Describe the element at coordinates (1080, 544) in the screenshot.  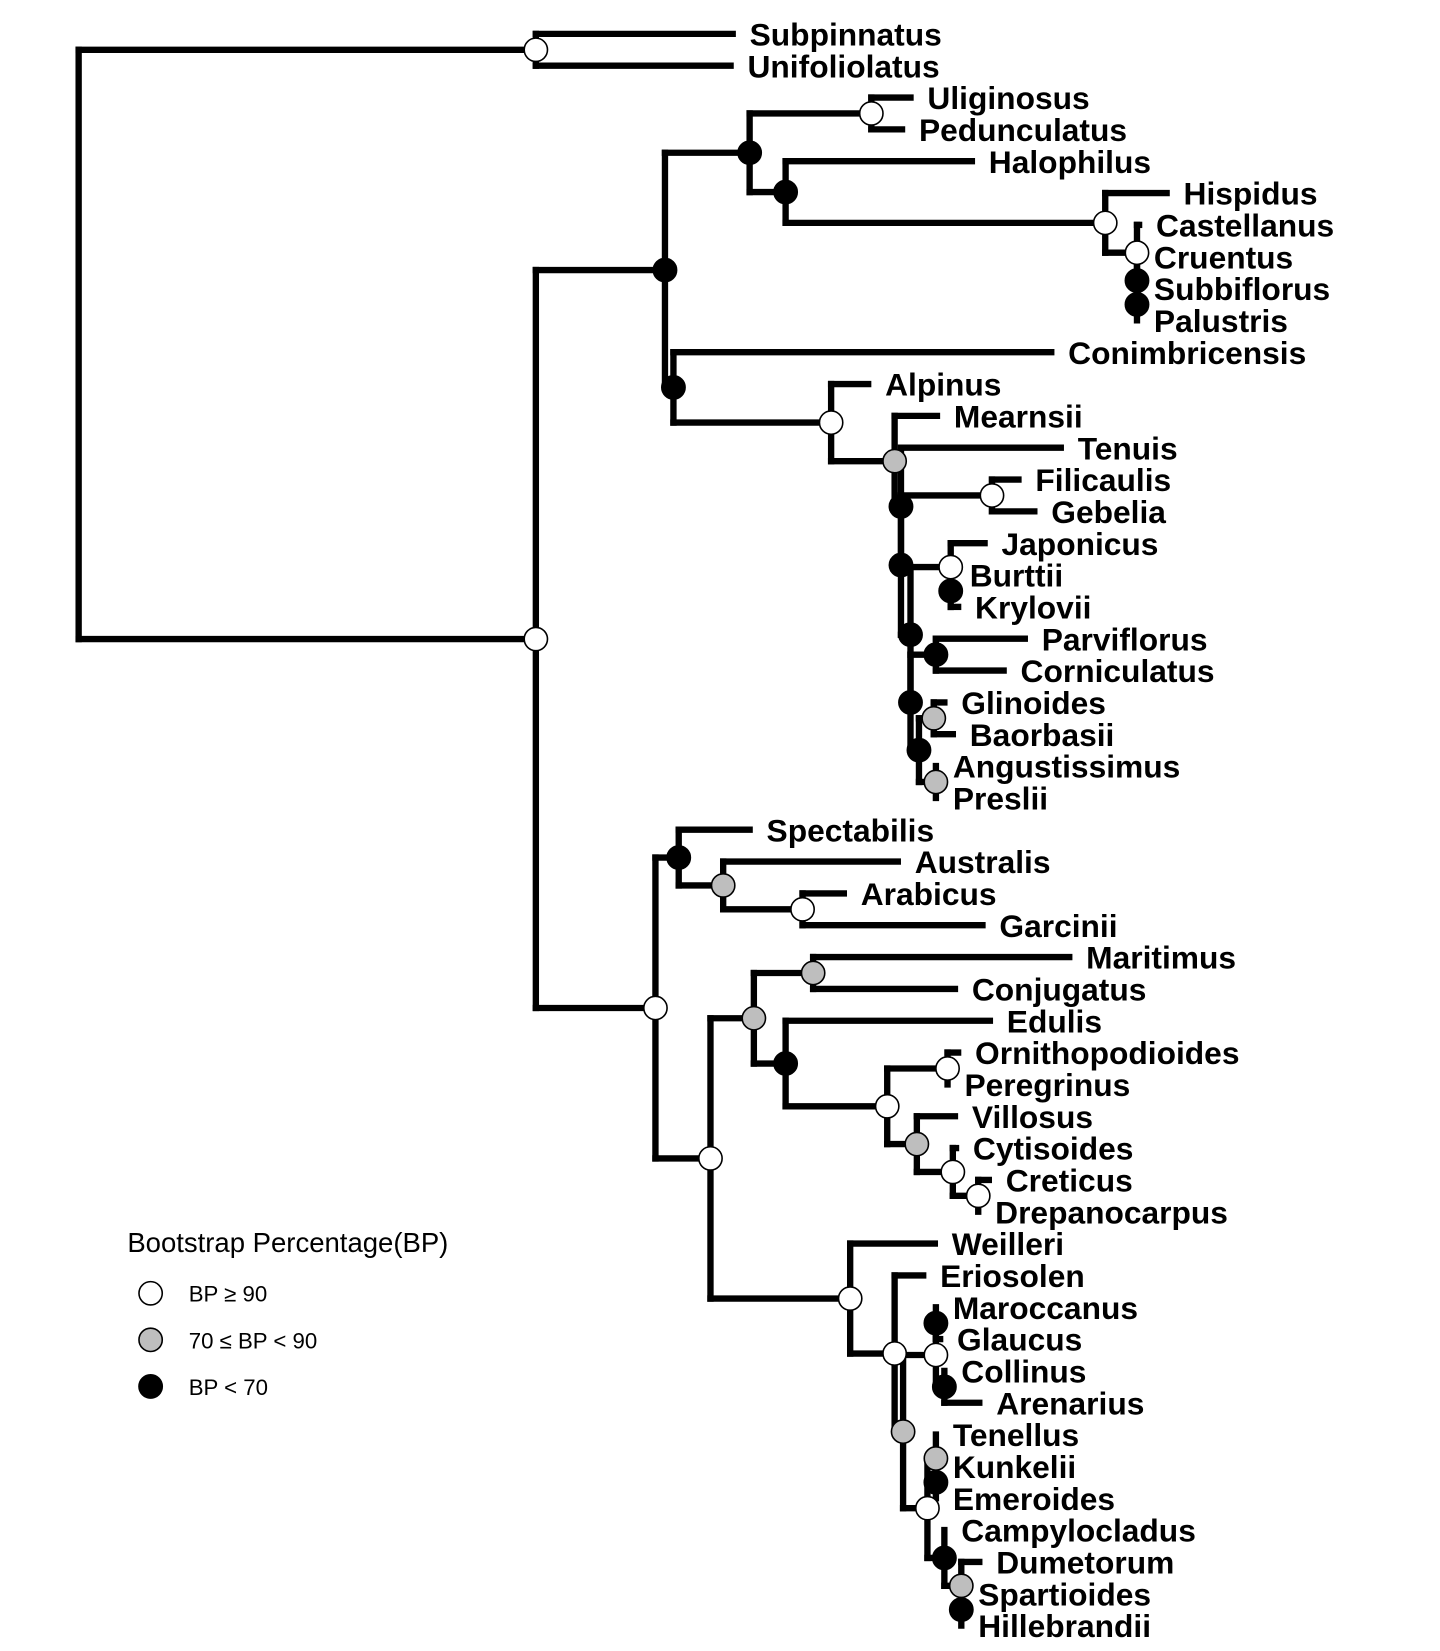
I see `leaf-label: Japonicus` at that location.